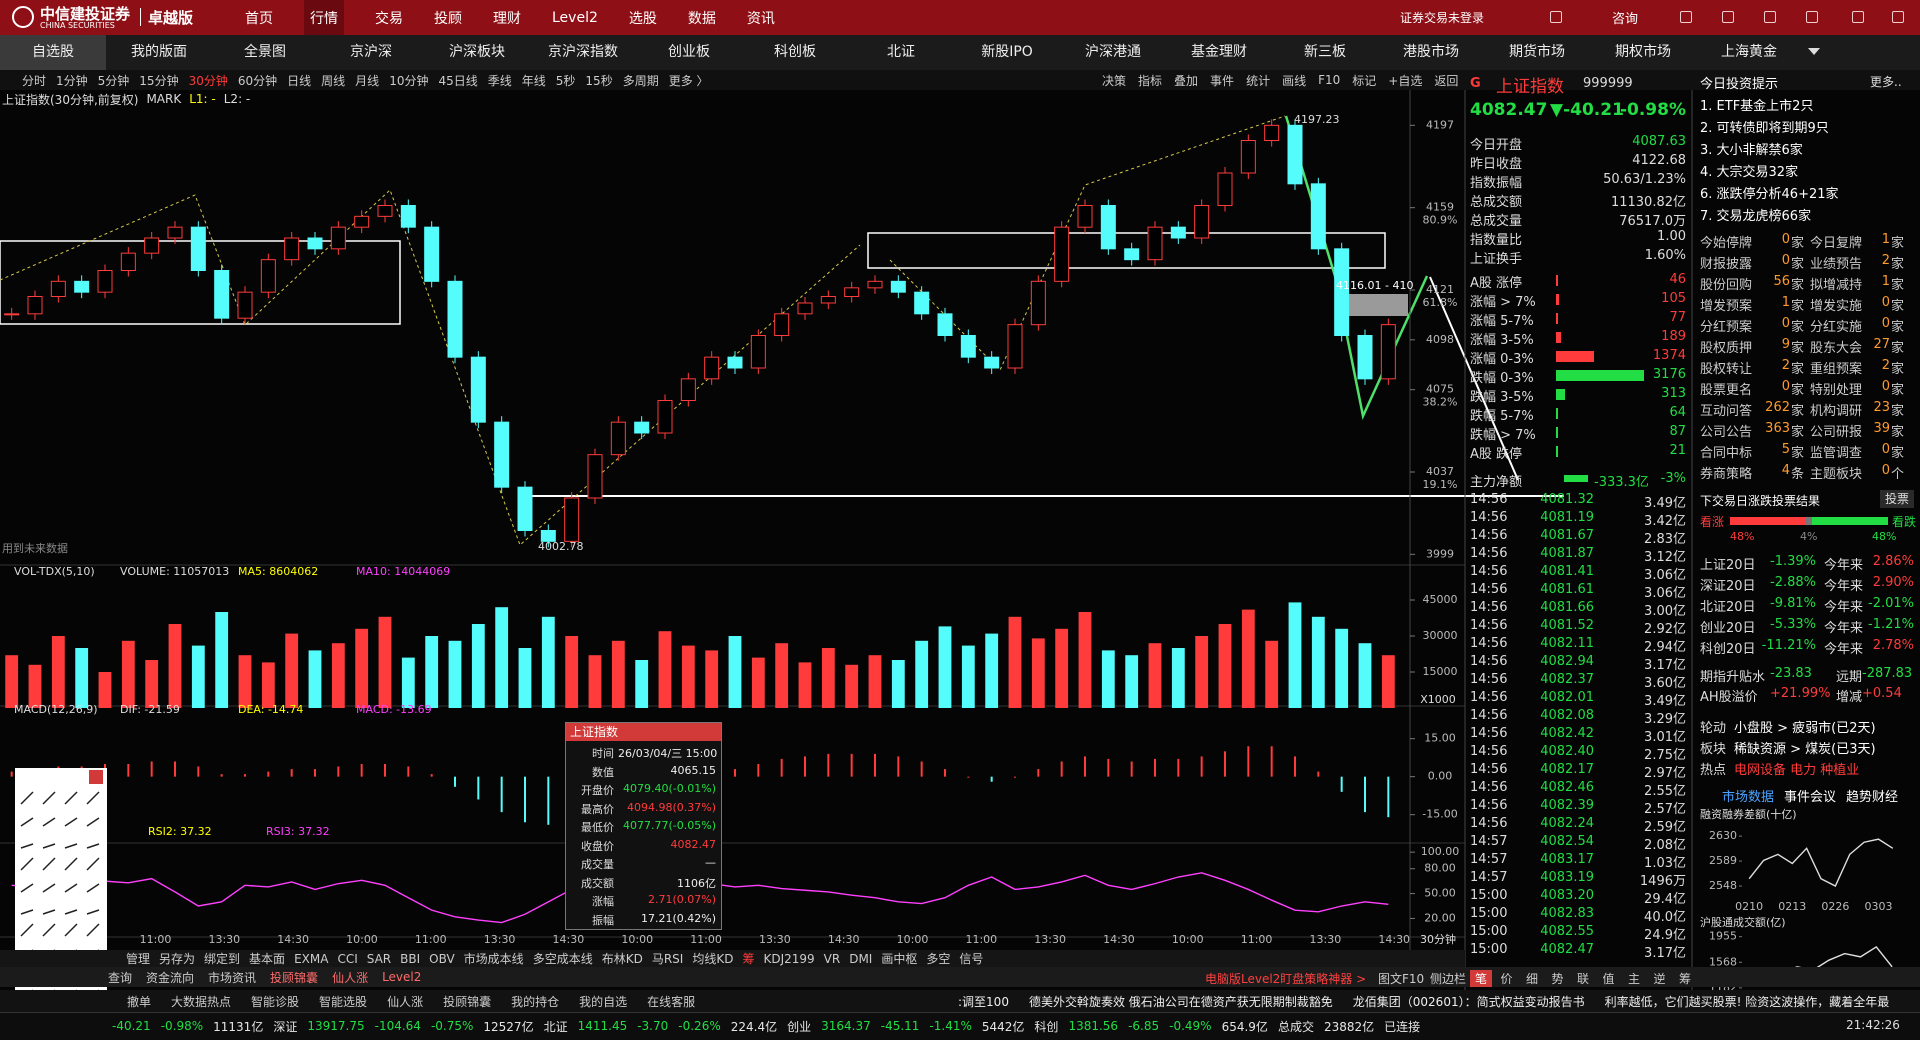 This screenshot has width=1920, height=1040. I want to click on quote-tab: 细, so click(1531, 979).